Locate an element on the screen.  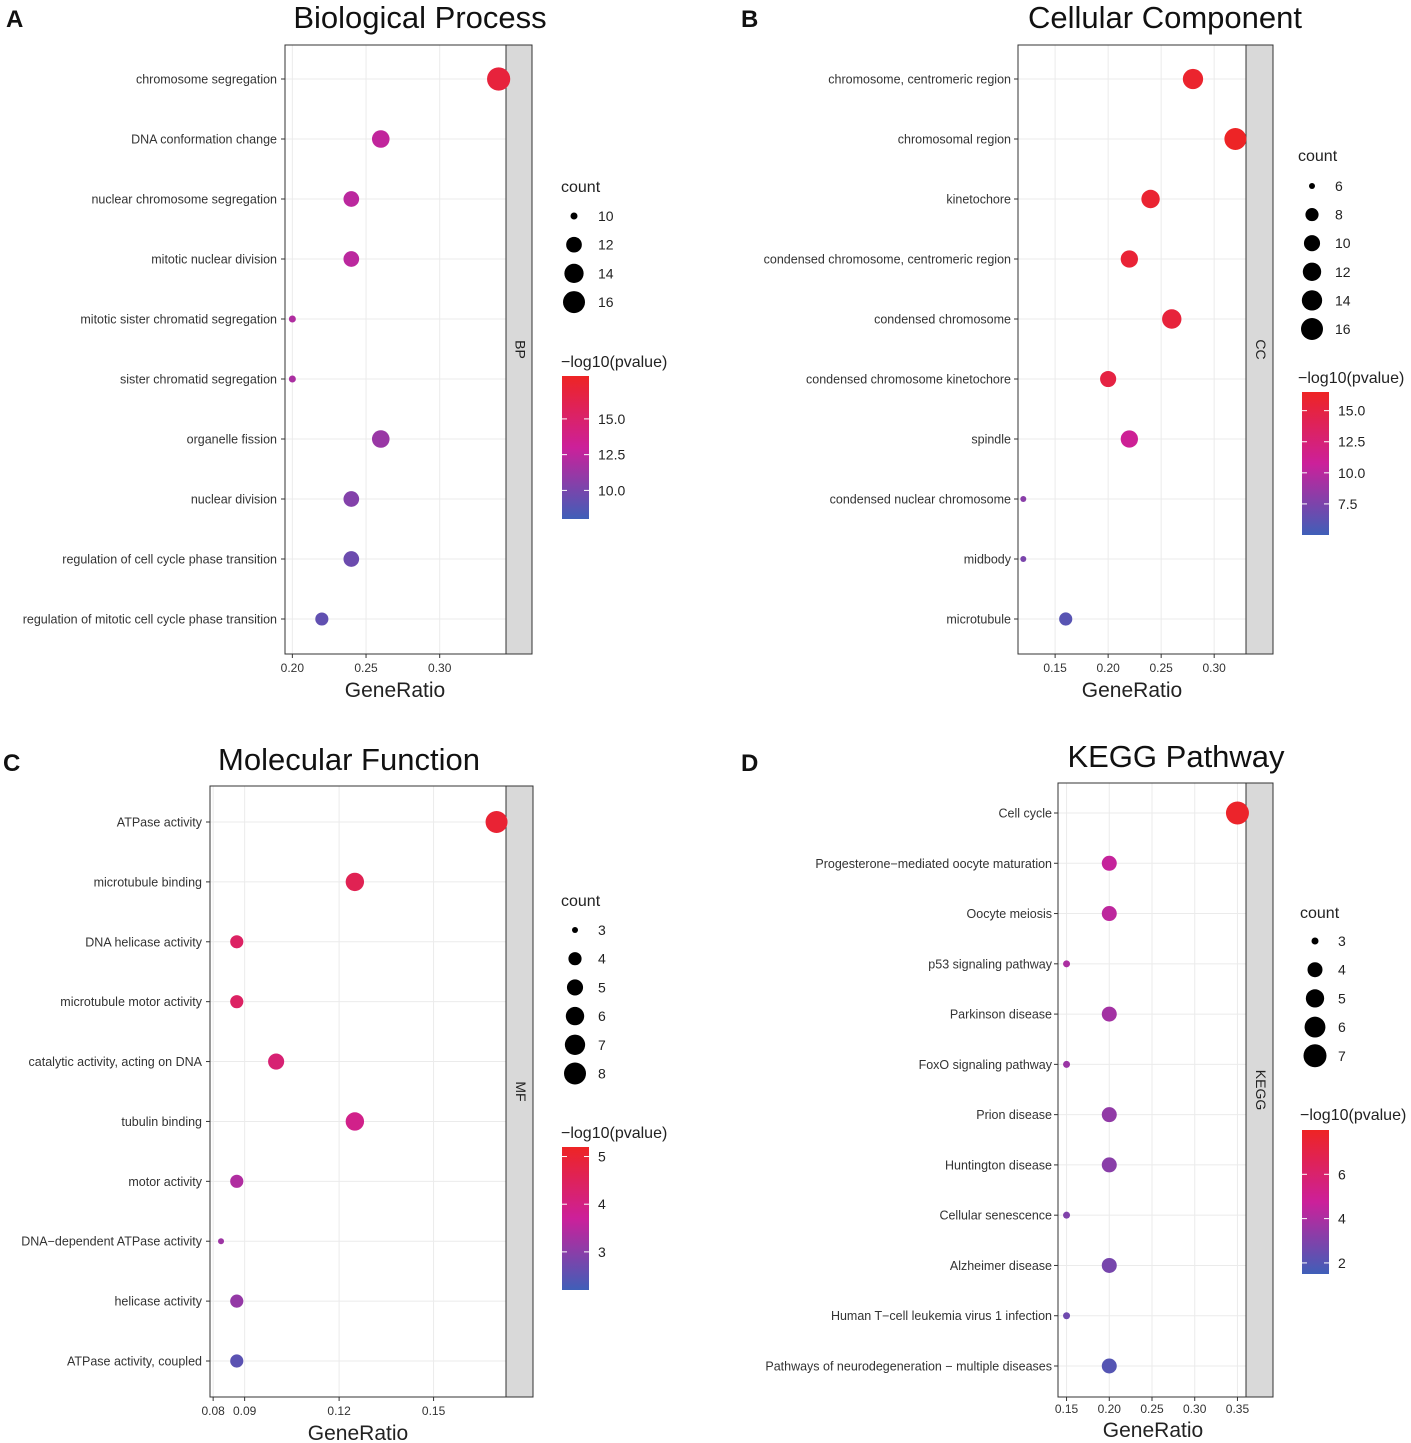
category-label: Cell cycle is located at coordinates (1026, 814).